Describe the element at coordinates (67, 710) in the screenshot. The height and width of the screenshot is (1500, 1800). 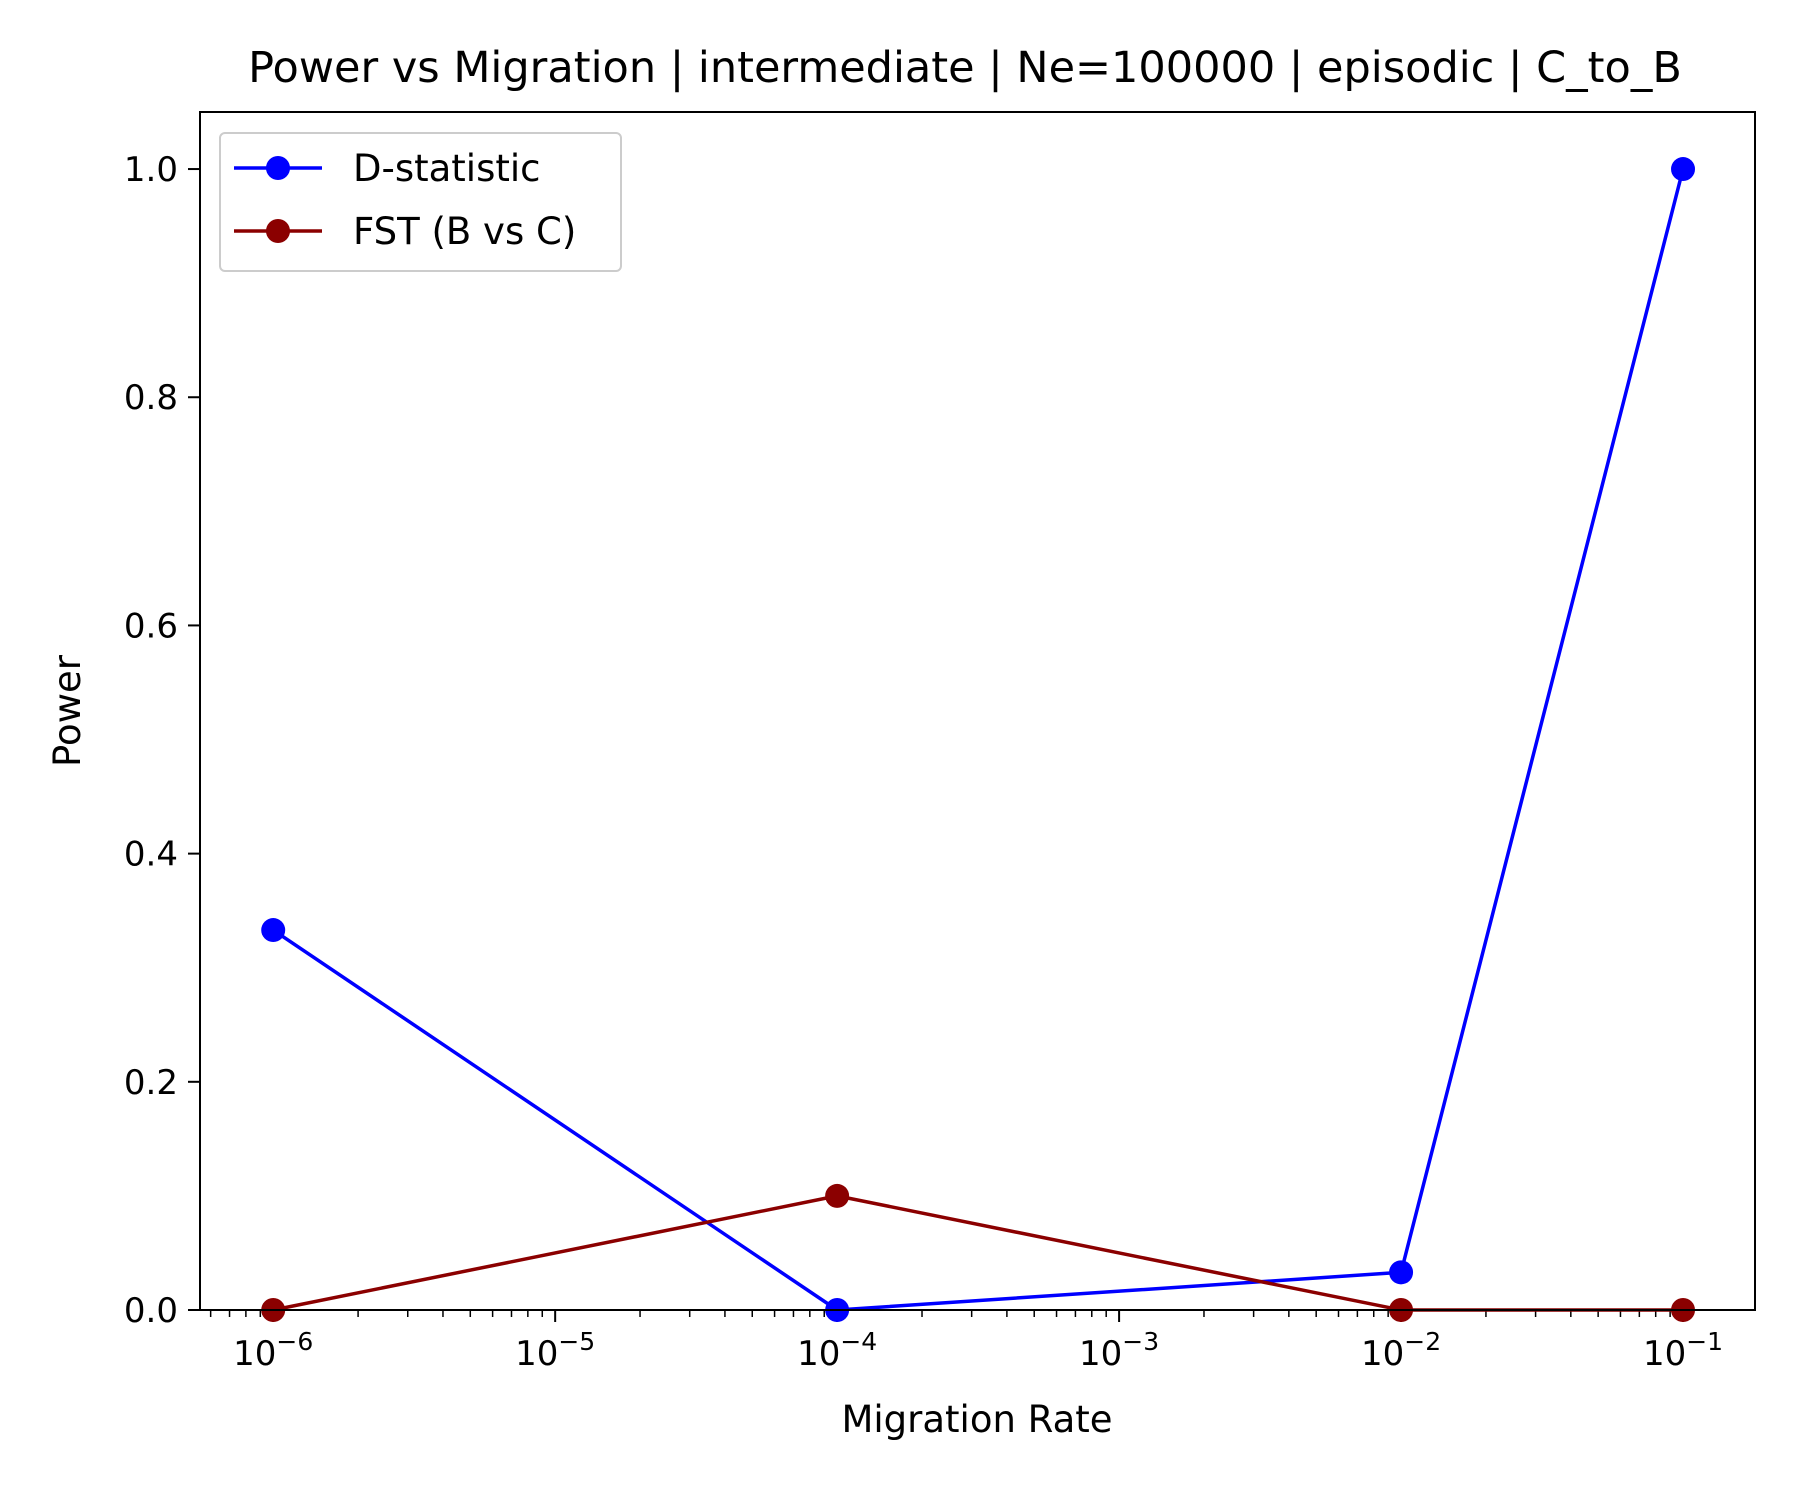
I see `y-axis-label: Power` at that location.